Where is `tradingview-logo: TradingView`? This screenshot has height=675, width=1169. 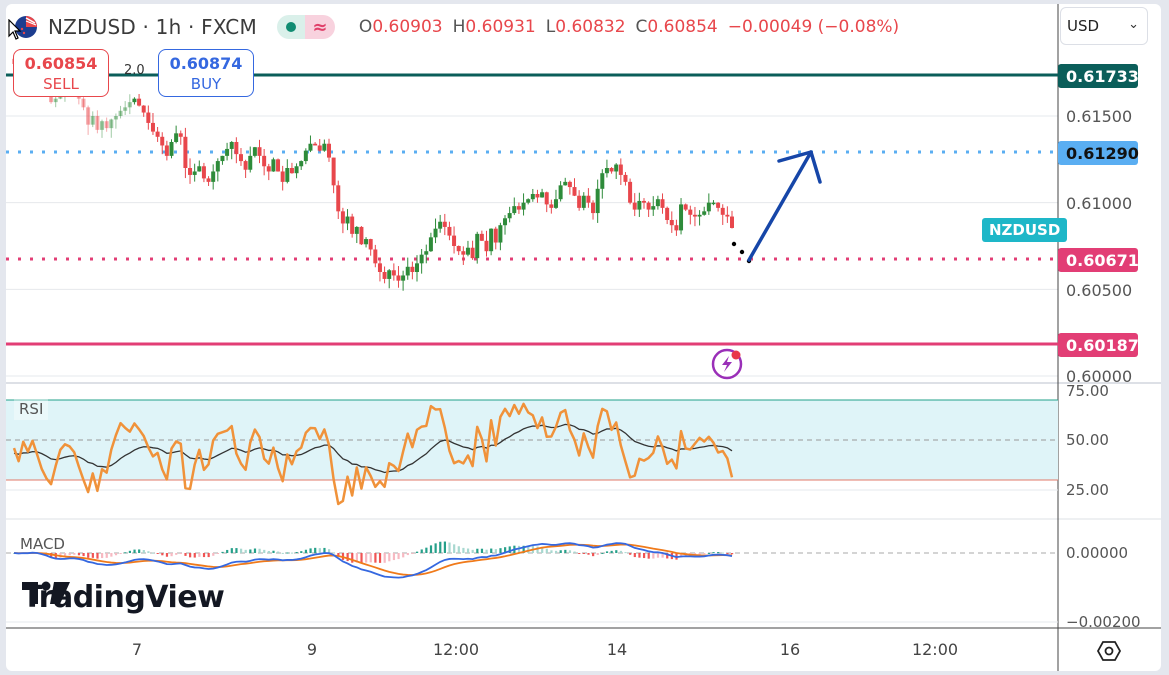 tradingview-logo: TradingView is located at coordinates (123, 597).